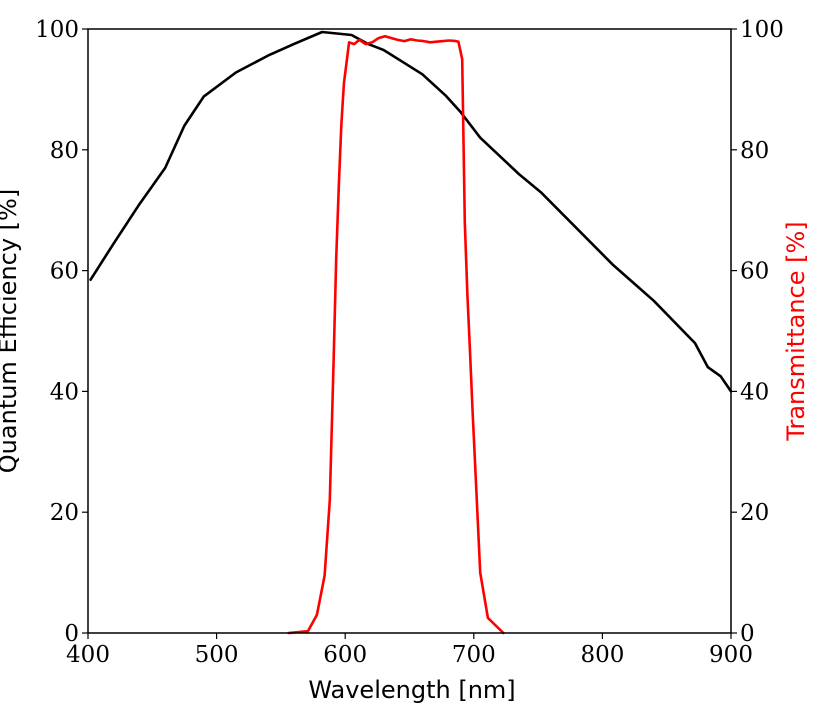 This screenshot has height=712, width=830. Describe the element at coordinates (64, 272) in the screenshot. I see `y-left-tick-label: 60` at that location.